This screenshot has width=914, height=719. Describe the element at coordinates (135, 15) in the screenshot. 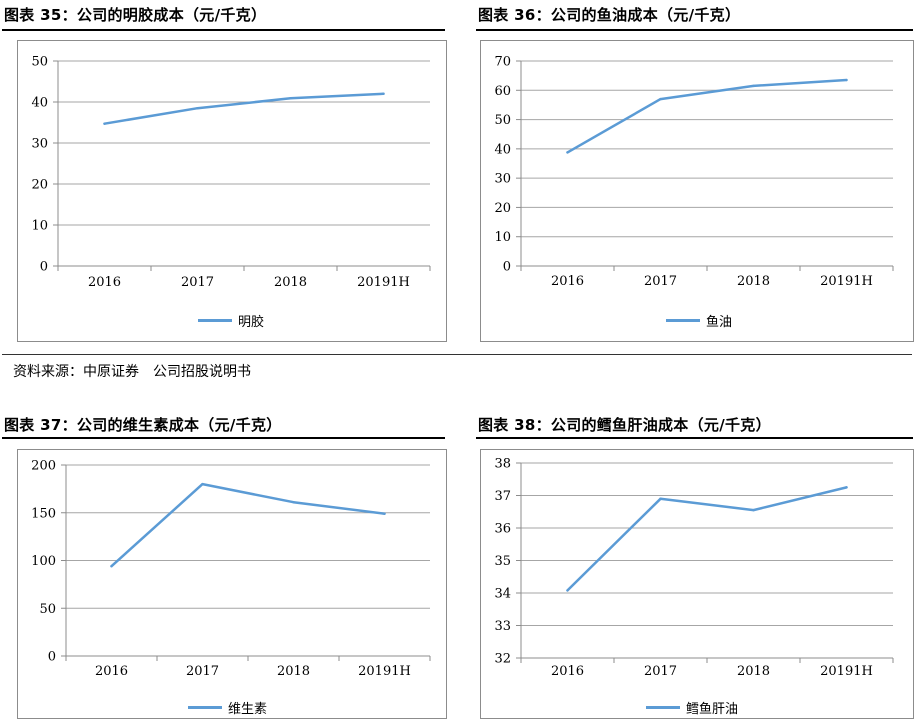

I see `chart-title: 图表 35：公司的明胶成本（元/千克）` at that location.